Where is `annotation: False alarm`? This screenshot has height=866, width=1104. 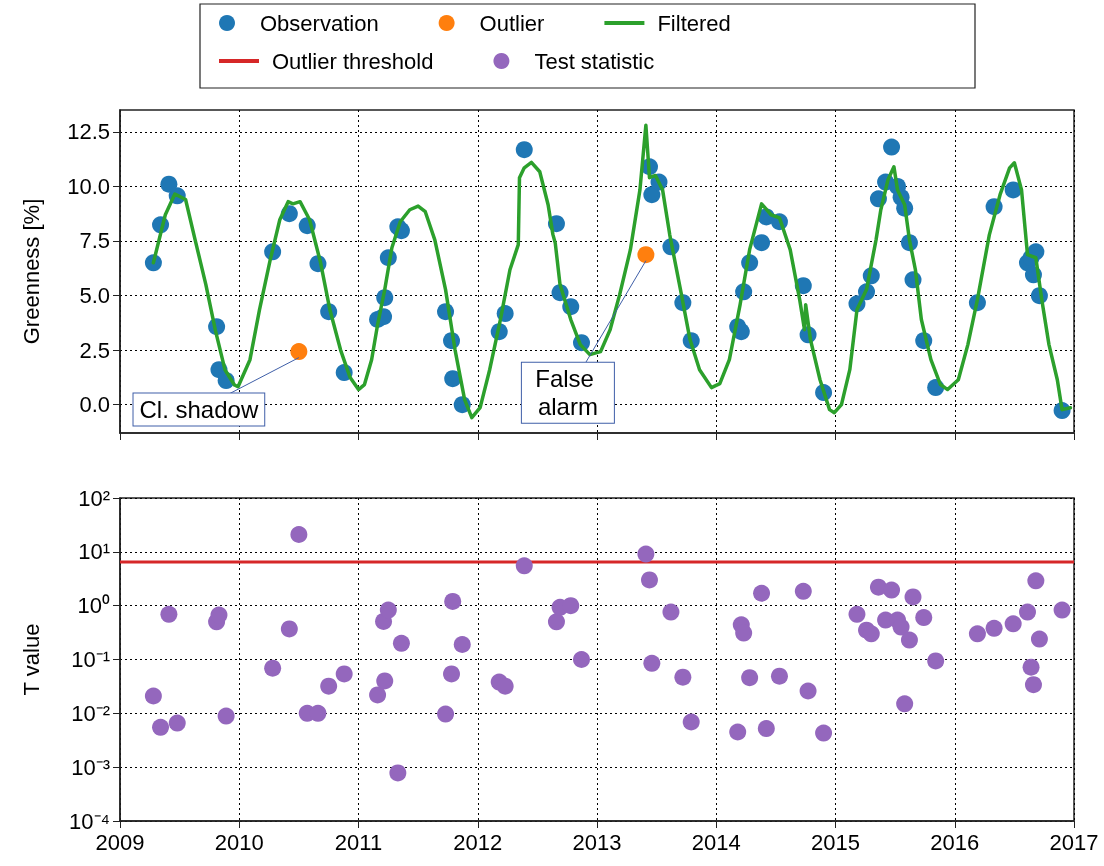 annotation: False alarm is located at coordinates (568, 393).